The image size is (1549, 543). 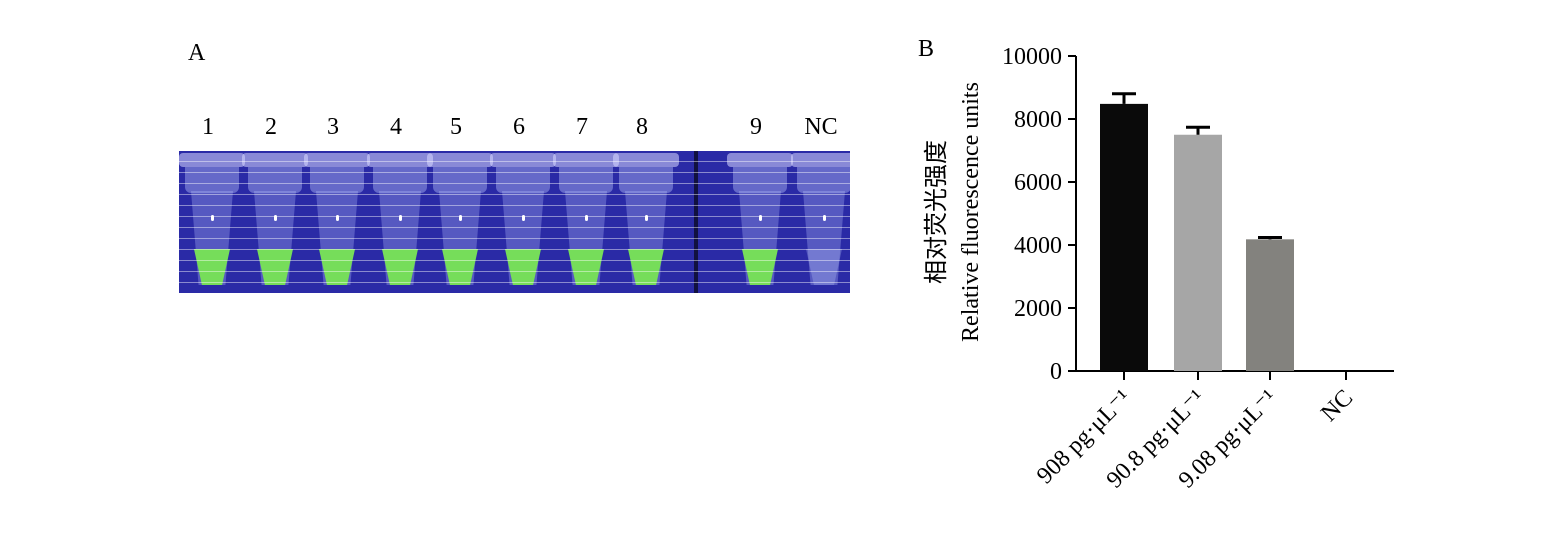 What do you see at coordinates (642, 127) in the screenshot?
I see `tube-label-8: 8` at bounding box center [642, 127].